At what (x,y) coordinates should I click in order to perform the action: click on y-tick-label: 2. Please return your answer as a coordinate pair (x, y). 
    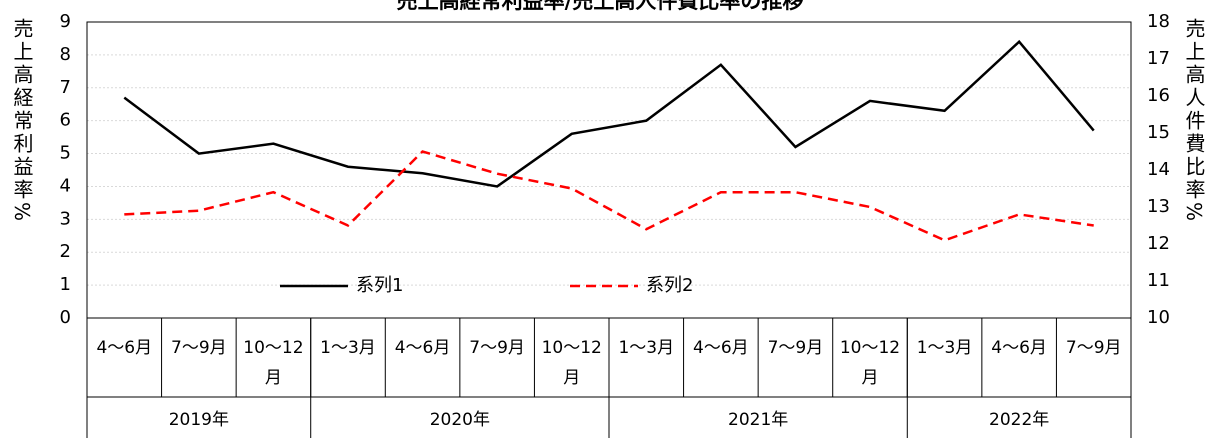
    Looking at the image, I should click on (65, 251).